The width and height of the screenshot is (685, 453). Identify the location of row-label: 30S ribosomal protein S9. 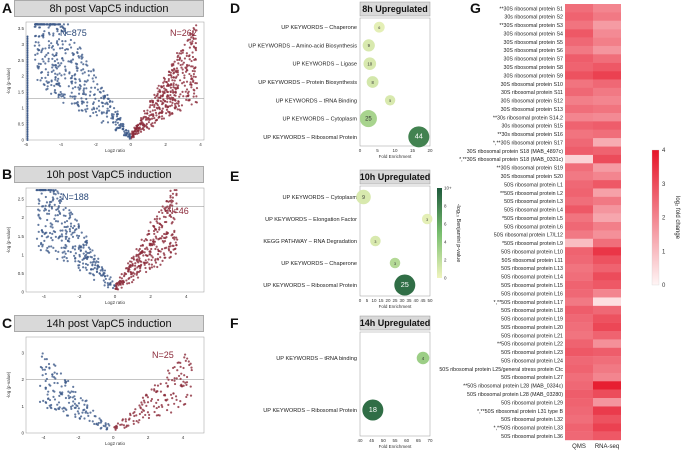
(534, 76).